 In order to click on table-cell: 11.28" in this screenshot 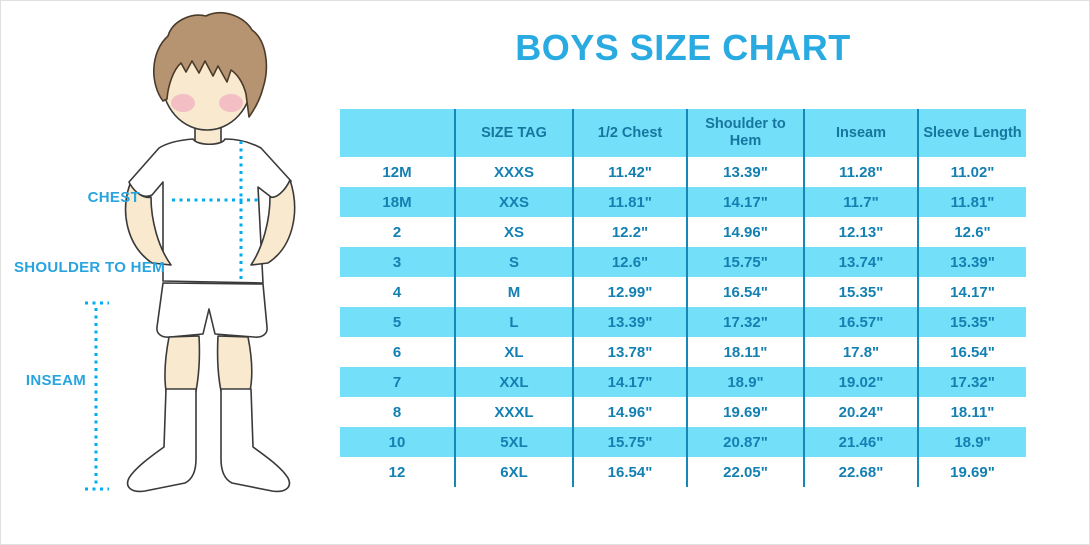, I will do `click(860, 172)`.